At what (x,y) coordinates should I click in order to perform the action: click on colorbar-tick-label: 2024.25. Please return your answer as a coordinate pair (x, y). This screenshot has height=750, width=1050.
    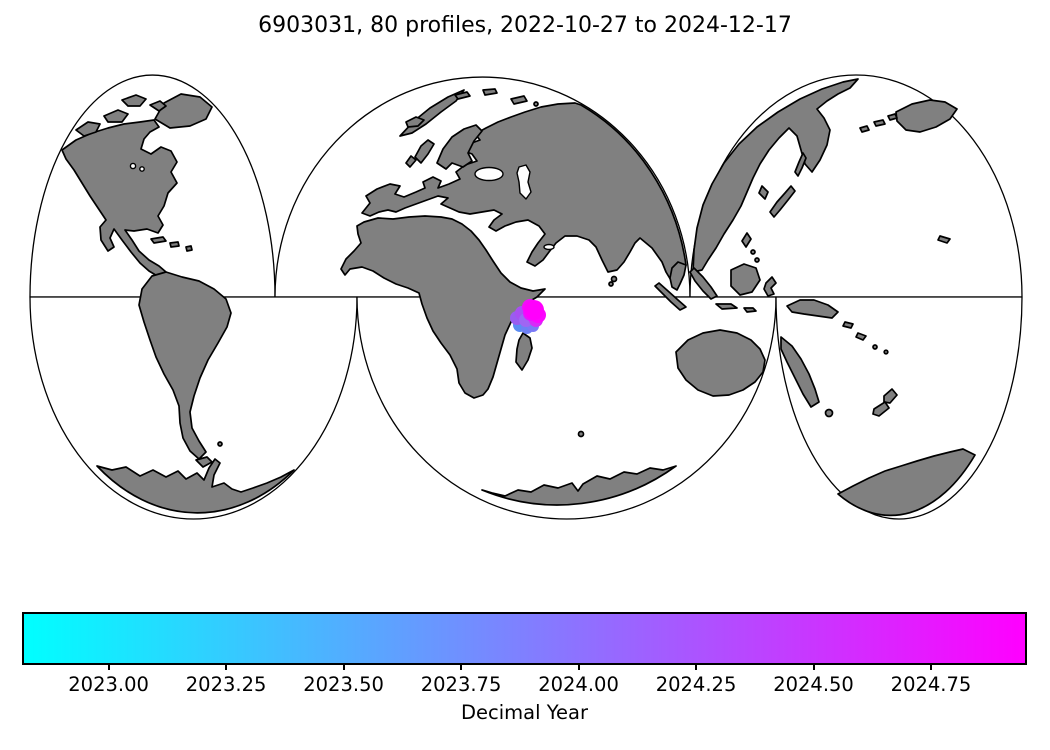
    Looking at the image, I should click on (696, 684).